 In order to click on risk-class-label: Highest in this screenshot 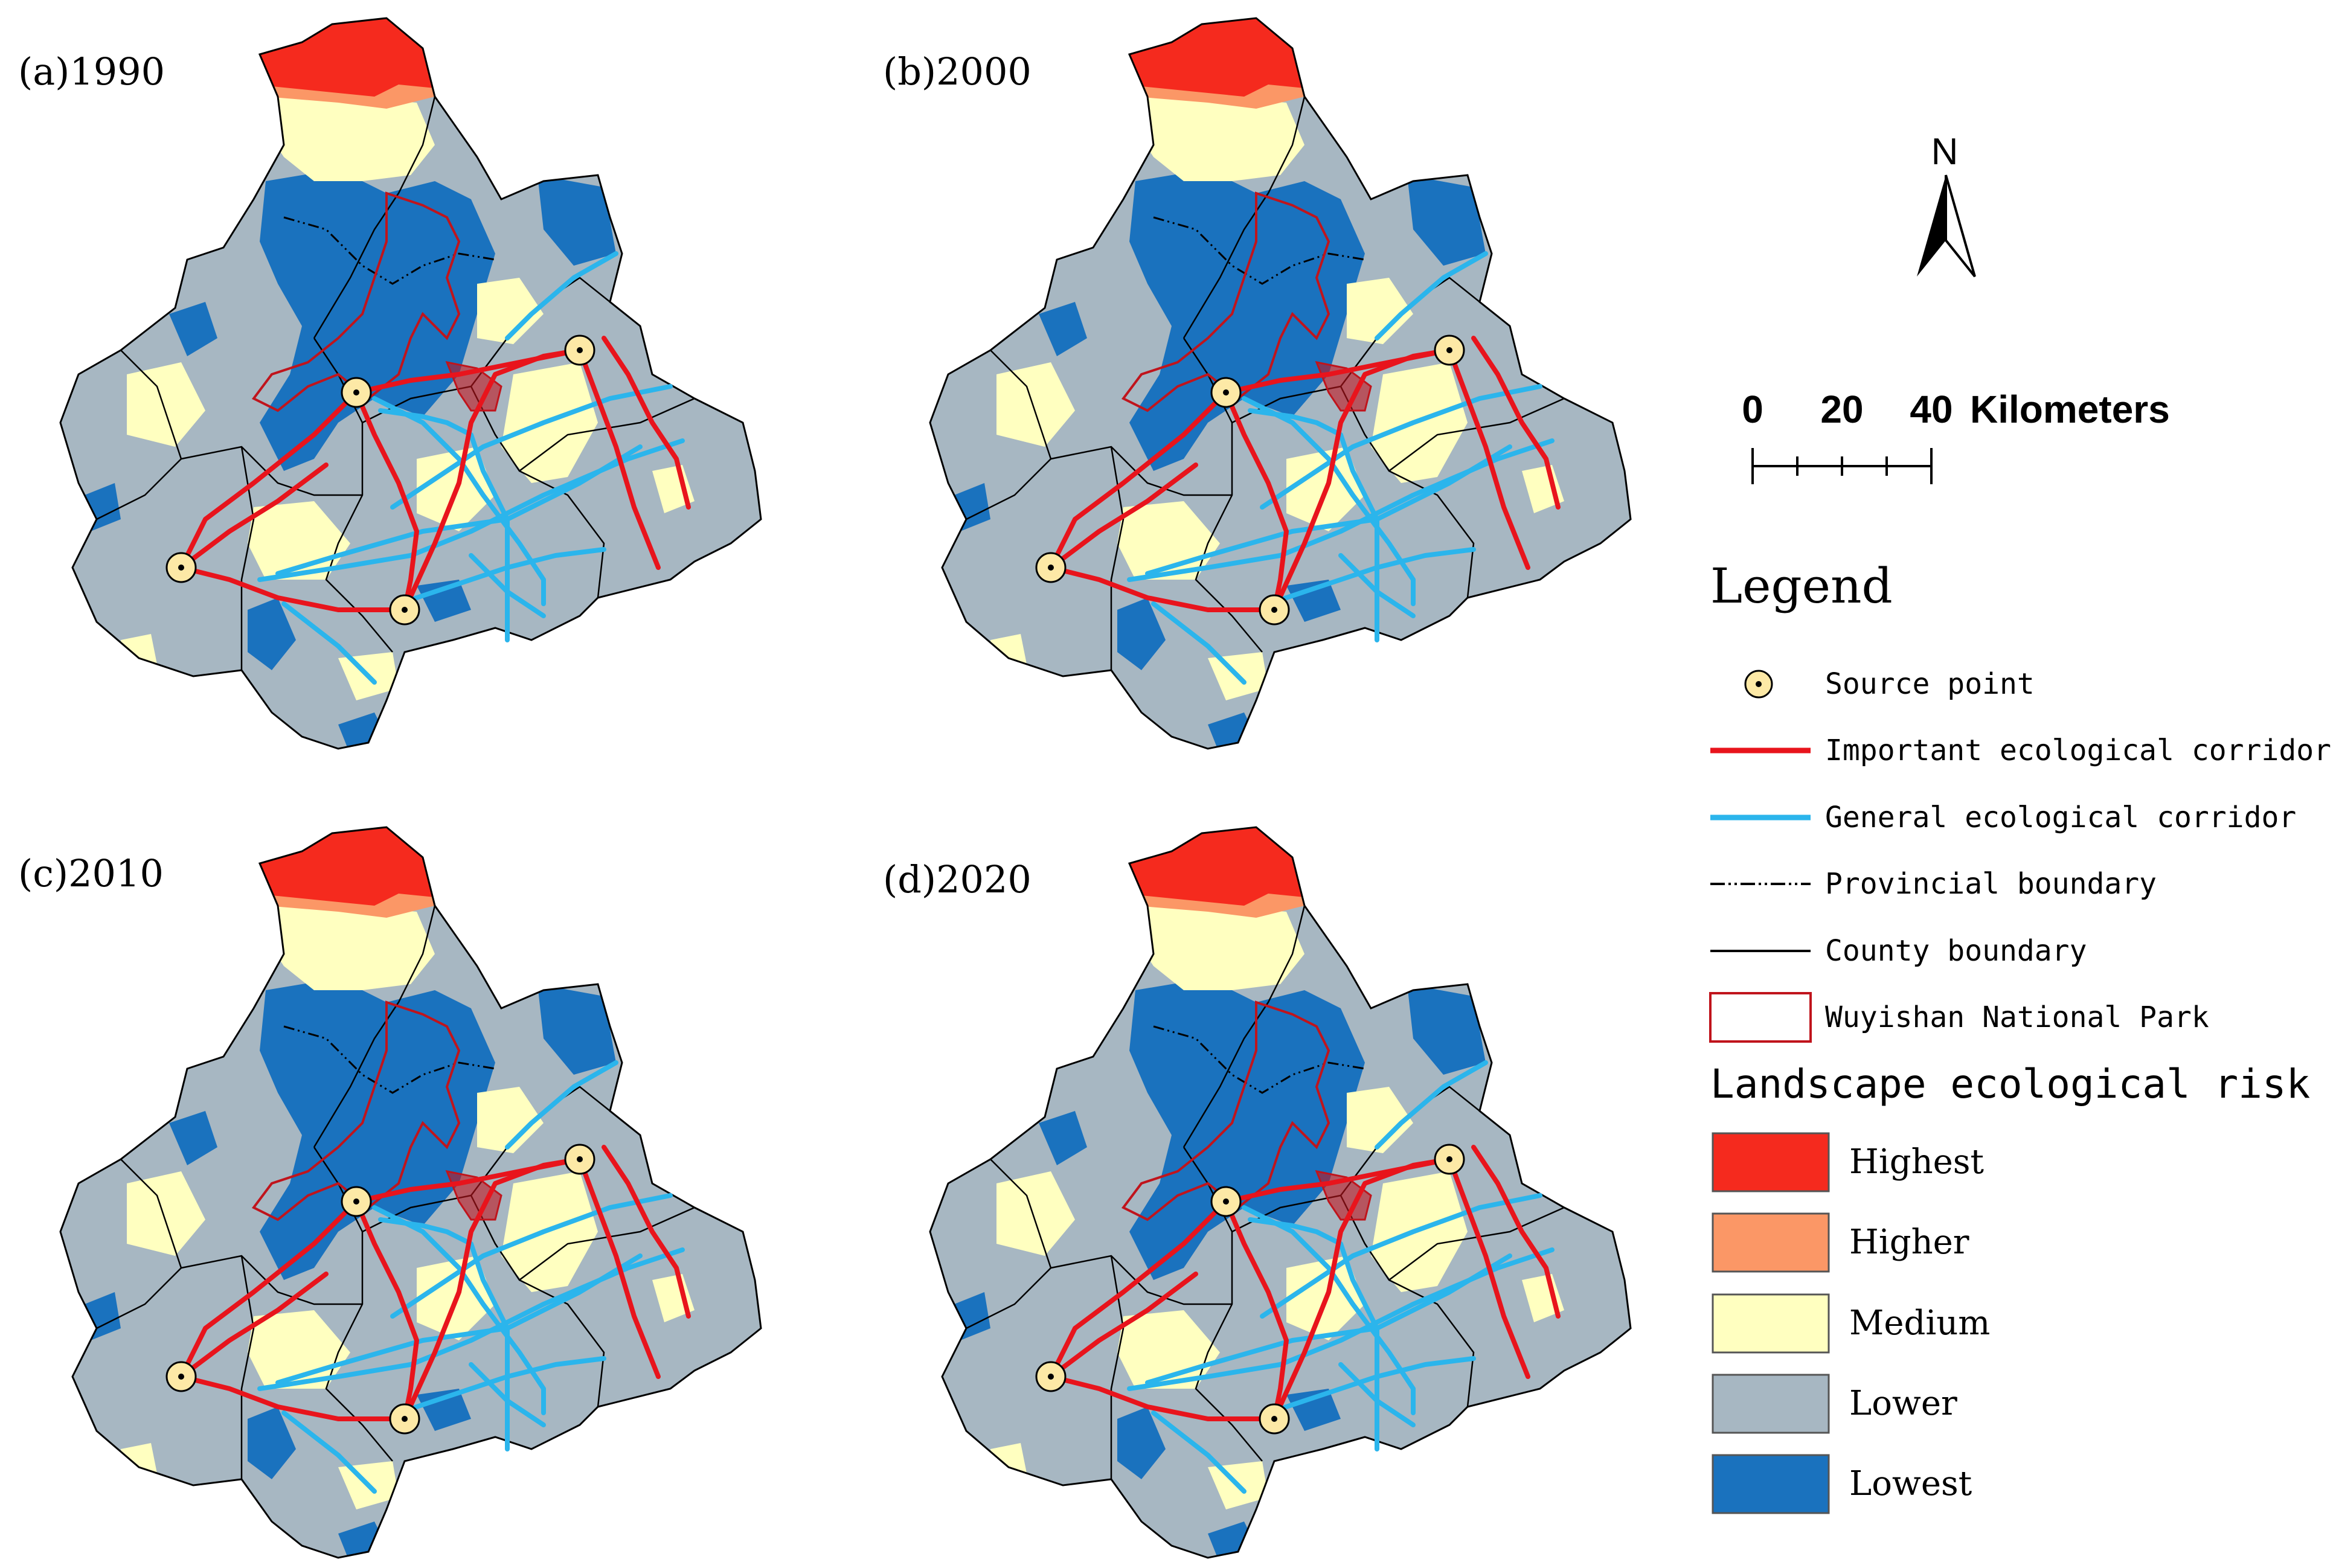, I will do `click(1917, 1162)`.